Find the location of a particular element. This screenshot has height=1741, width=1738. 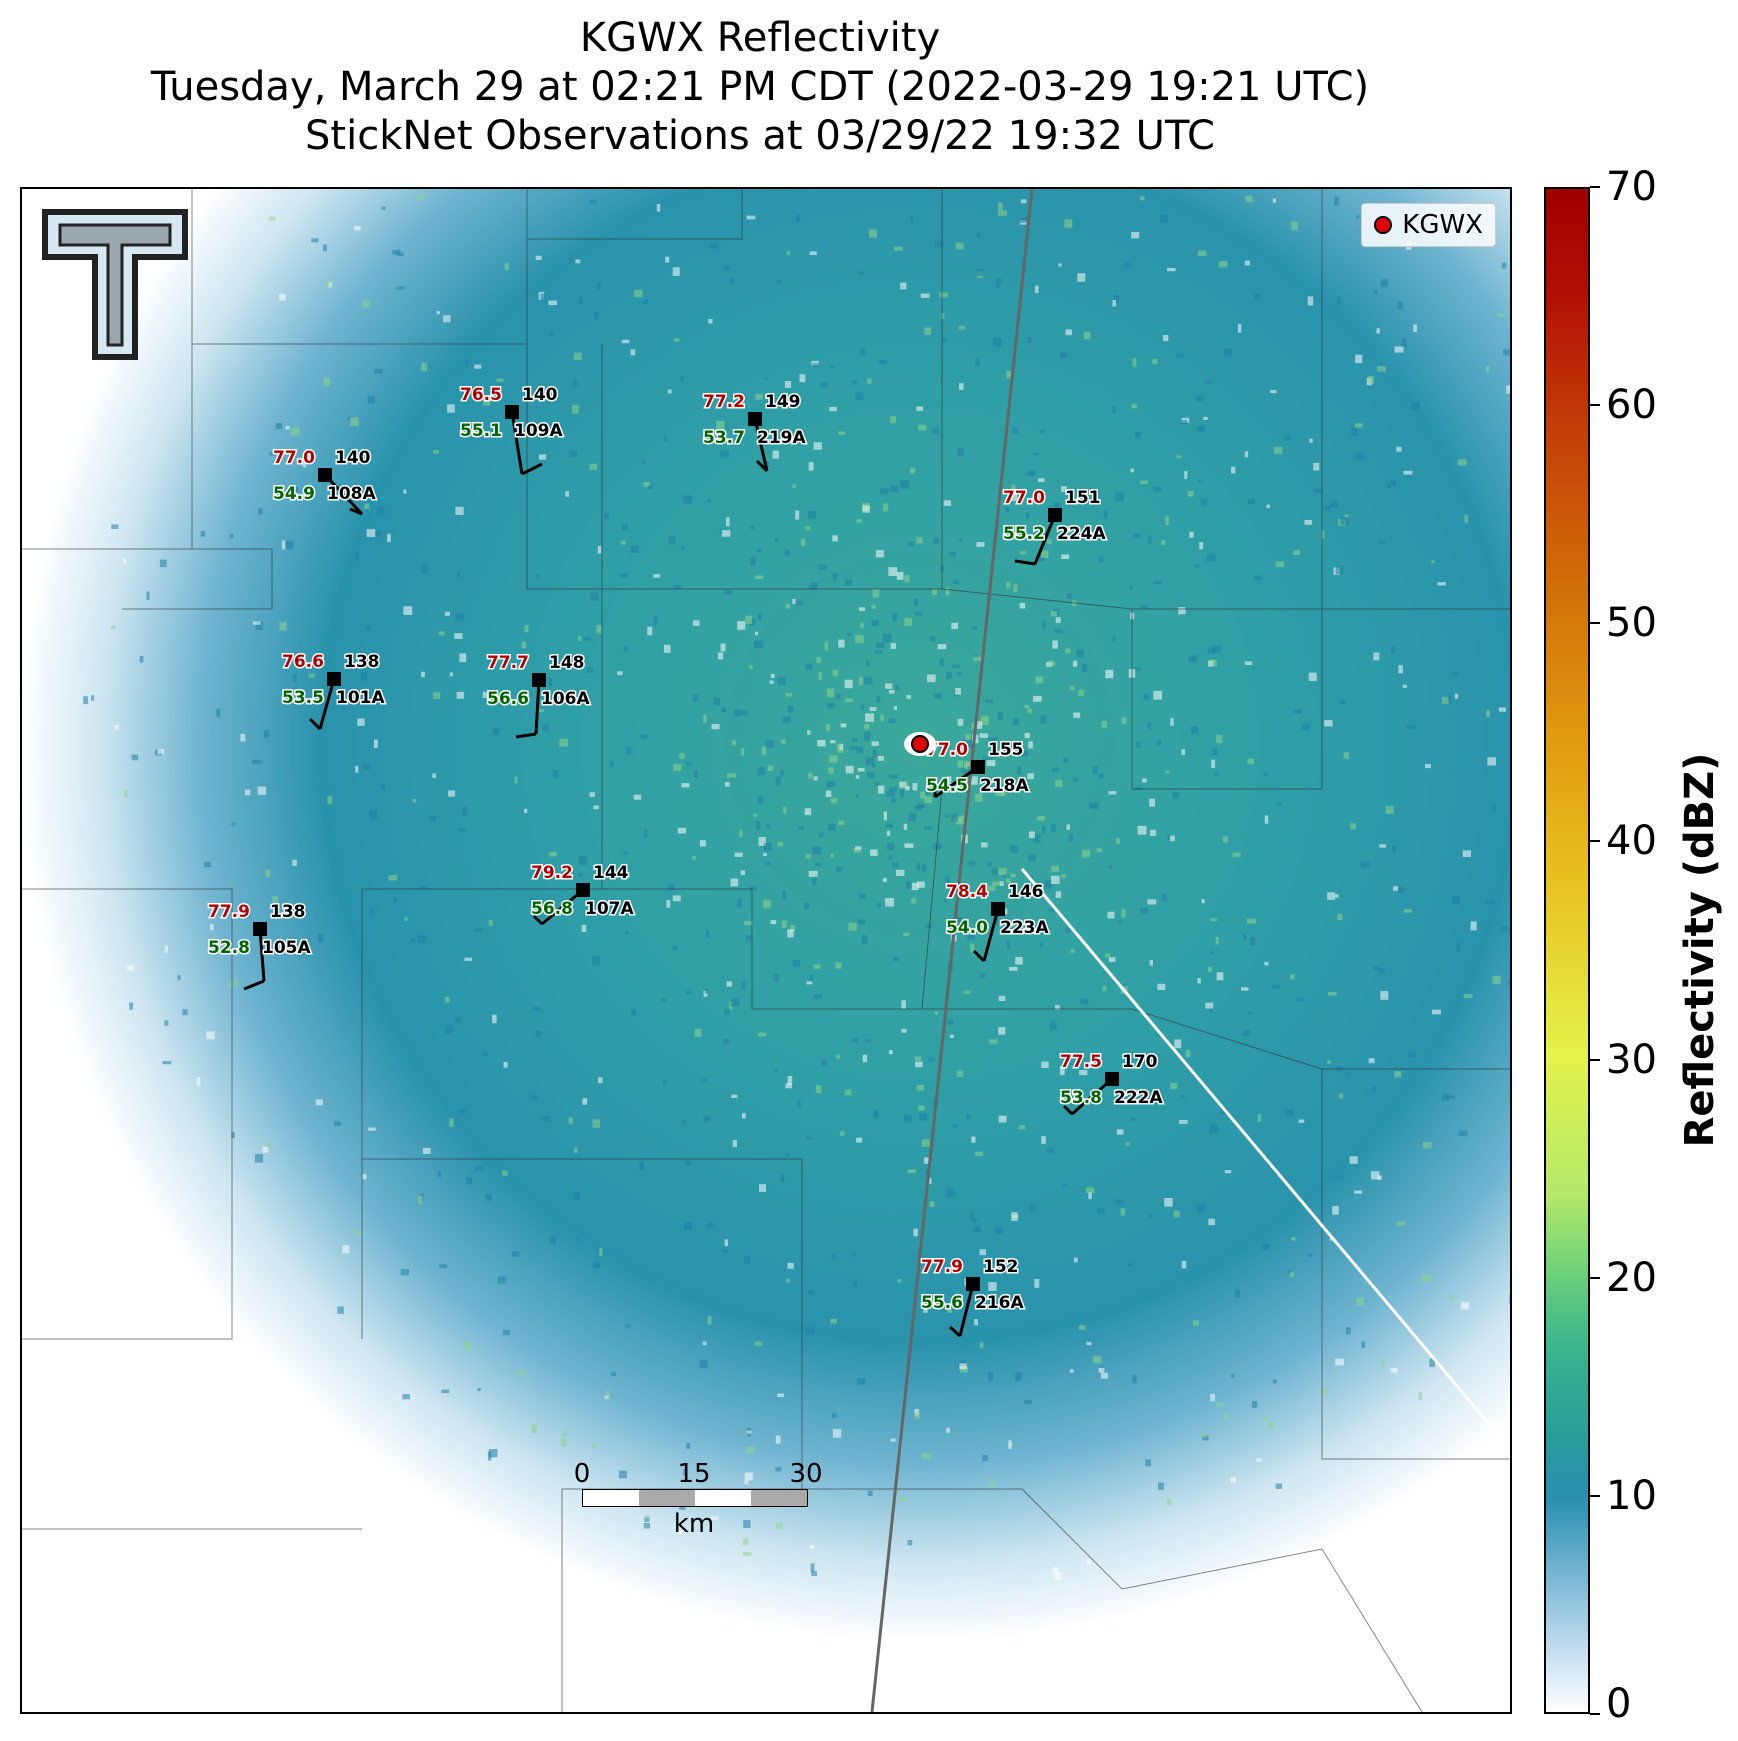

station-temp: 77.2 is located at coordinates (724, 402).